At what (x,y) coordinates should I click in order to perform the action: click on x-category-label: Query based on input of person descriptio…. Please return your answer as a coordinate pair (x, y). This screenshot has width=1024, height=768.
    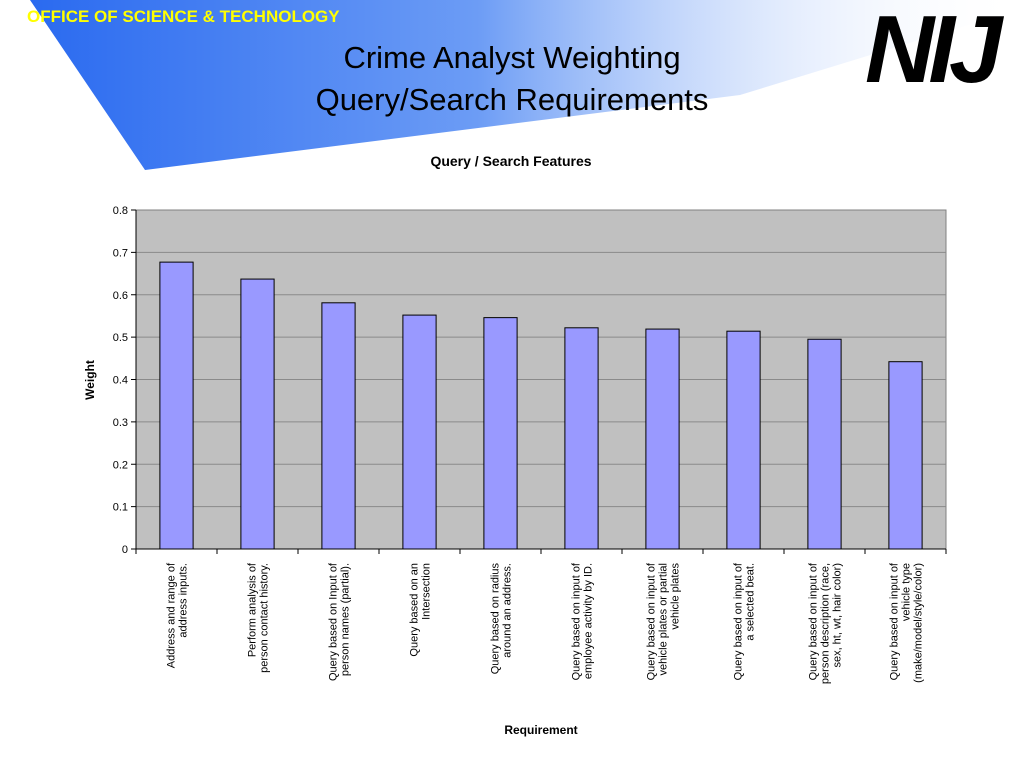
    Looking at the image, I should click on (826, 623).